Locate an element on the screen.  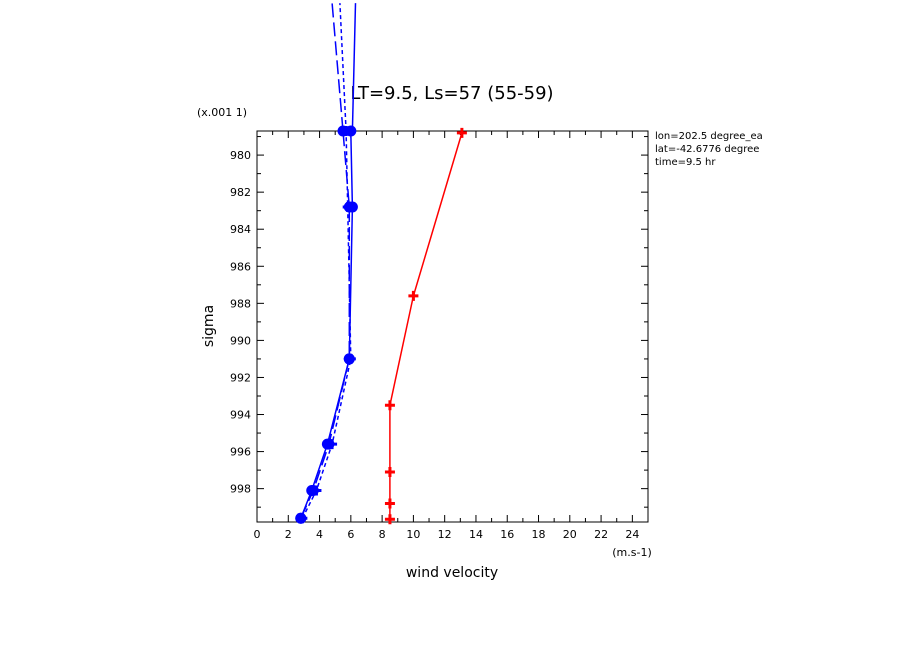
annotation-lon: lon=202.5 degree_ea is located at coordinates (709, 136).